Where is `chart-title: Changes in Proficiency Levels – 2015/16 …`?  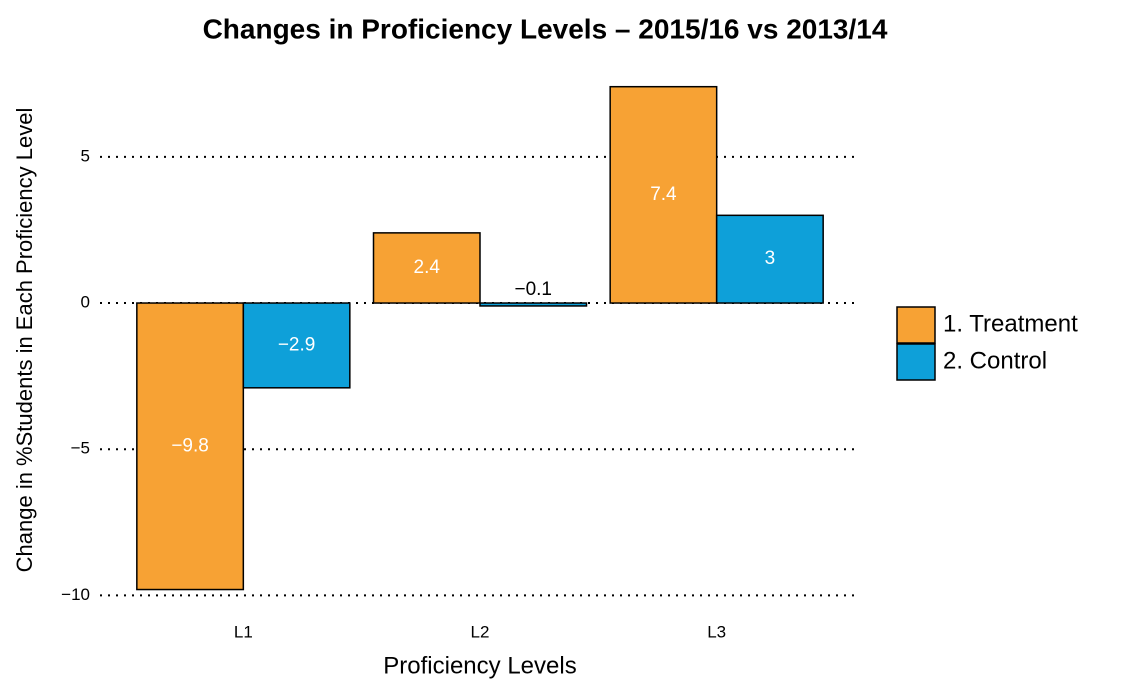
chart-title: Changes in Proficiency Levels – 2015/16 … is located at coordinates (545, 28).